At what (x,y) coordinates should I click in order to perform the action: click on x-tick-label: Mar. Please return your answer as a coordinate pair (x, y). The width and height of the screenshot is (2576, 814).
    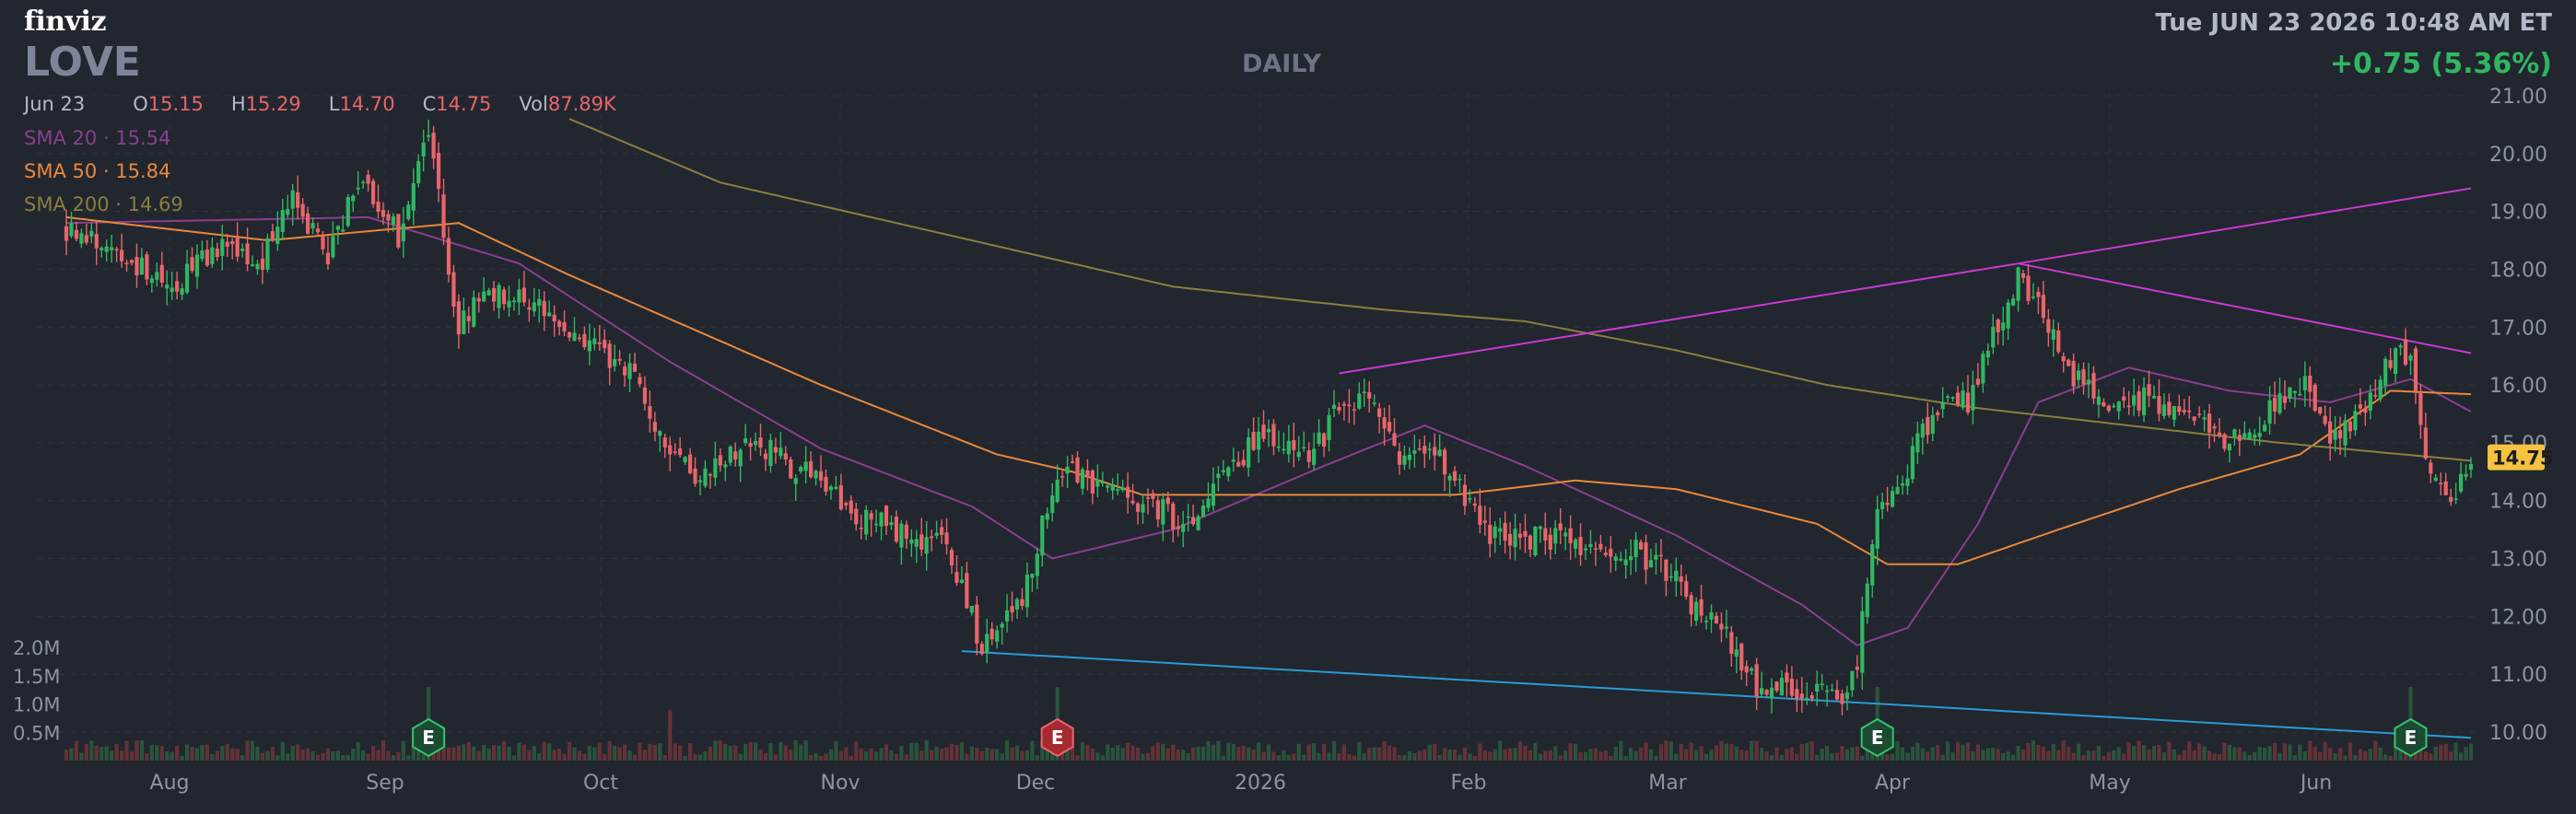
    Looking at the image, I should click on (1667, 783).